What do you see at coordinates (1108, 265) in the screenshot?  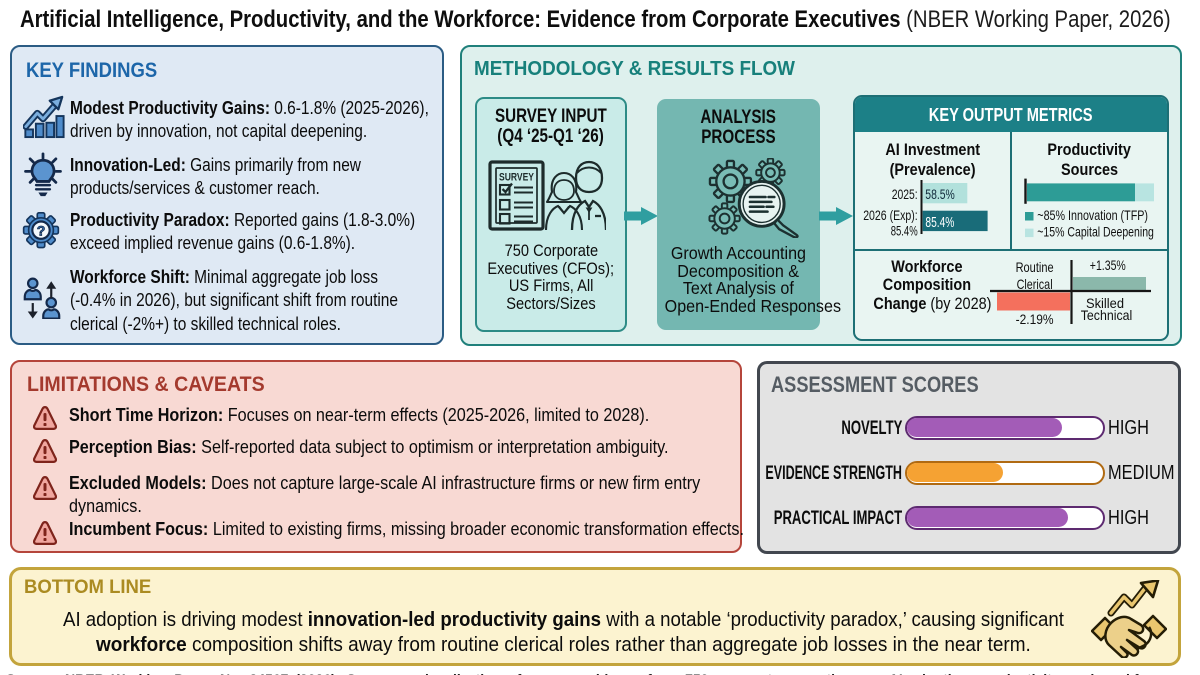 I see `svg-text: +1.35%` at bounding box center [1108, 265].